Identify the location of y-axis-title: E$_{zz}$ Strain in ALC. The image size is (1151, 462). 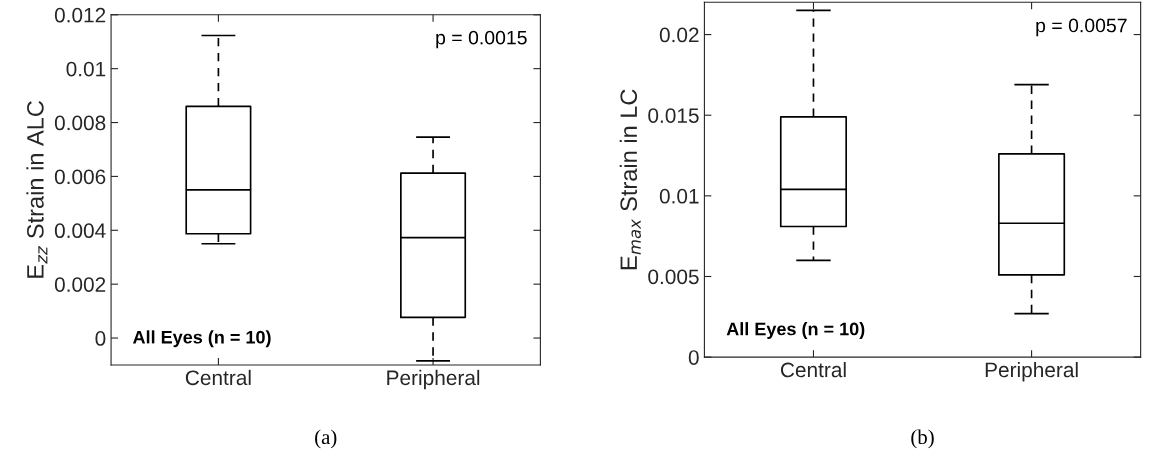
(37, 189).